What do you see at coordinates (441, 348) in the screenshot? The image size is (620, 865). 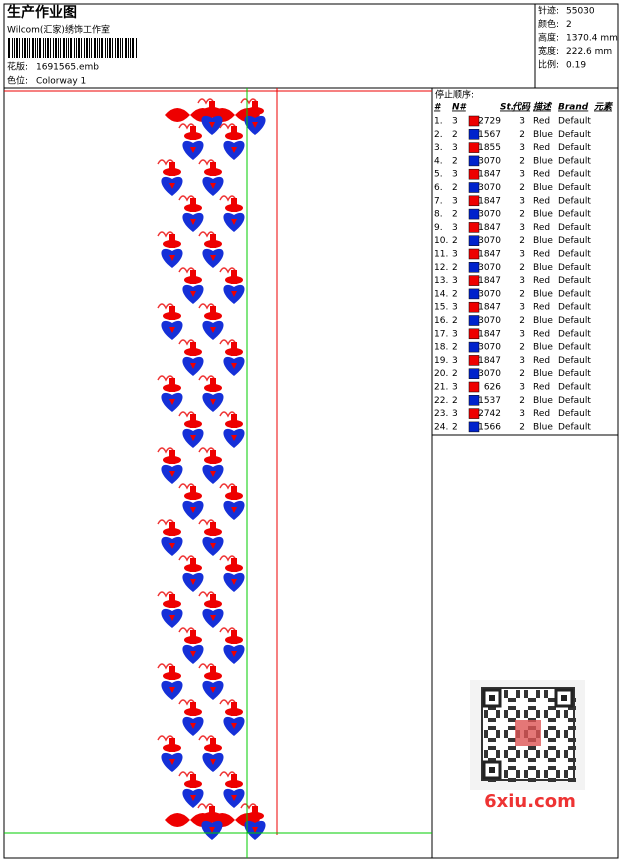 I see `cell: 18.` at bounding box center [441, 348].